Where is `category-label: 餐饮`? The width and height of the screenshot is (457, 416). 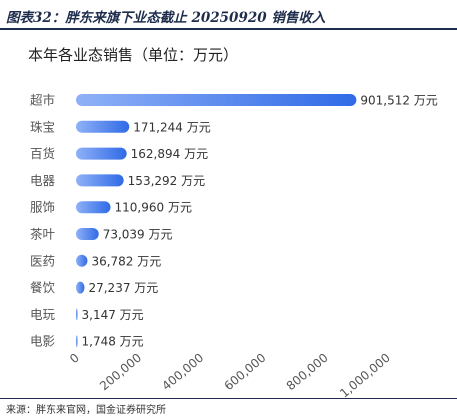 category-label: 餐饮 is located at coordinates (43, 287).